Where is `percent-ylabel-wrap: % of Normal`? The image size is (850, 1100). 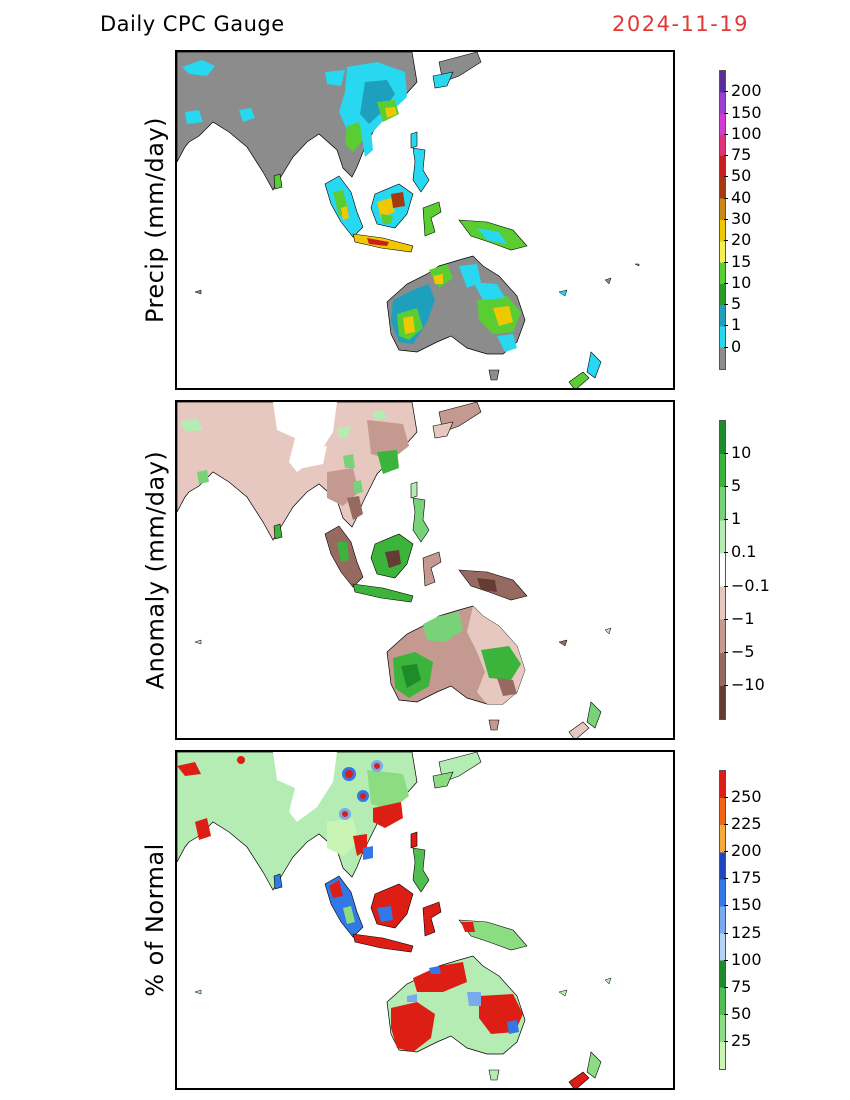 percent-ylabel-wrap: % of Normal is located at coordinates (155, 920).